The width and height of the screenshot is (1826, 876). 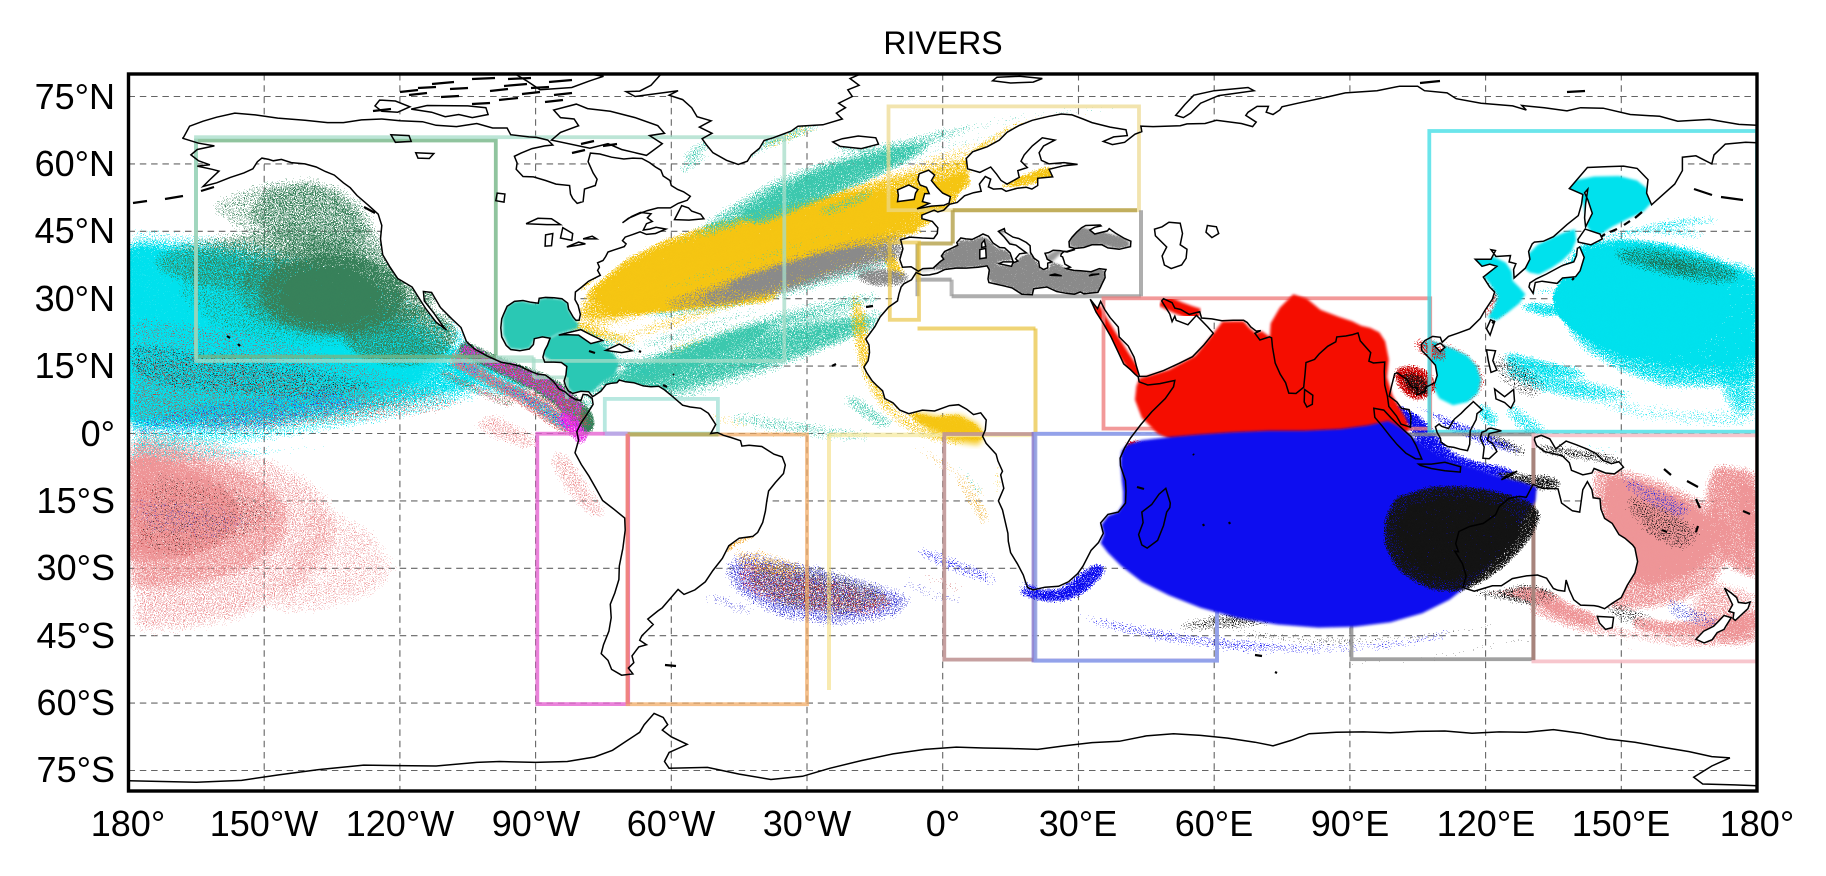 I want to click on svg-text: 30°N, so click(x=75, y=298).